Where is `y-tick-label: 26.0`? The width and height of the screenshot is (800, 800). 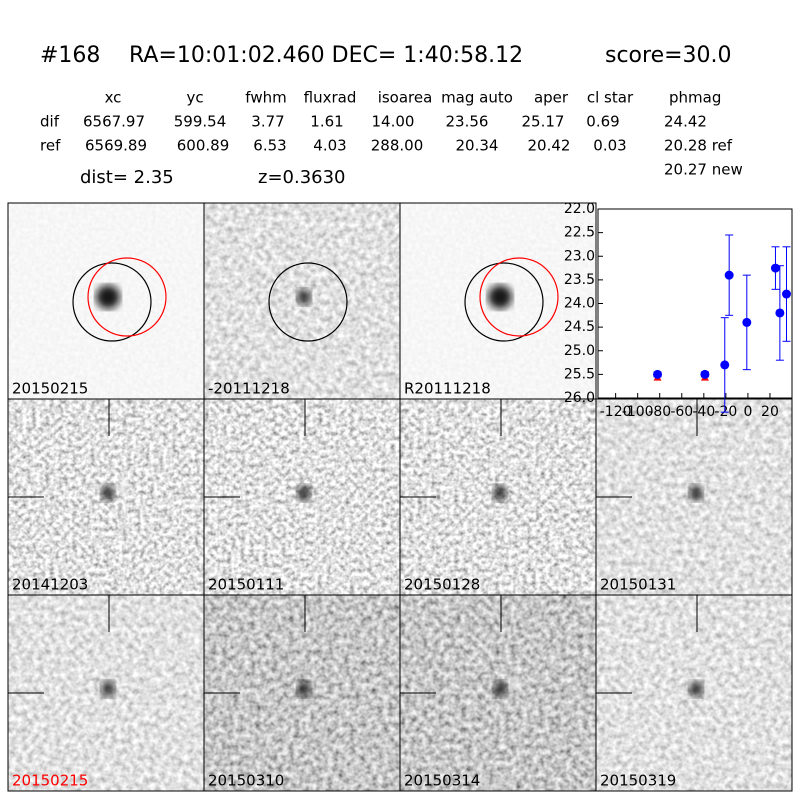 y-tick-label: 26.0 is located at coordinates (579, 398).